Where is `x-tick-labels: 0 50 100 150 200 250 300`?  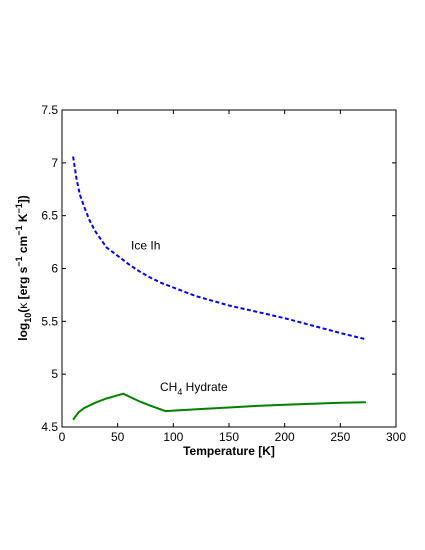 x-tick-labels: 0 50 100 150 200 250 300 is located at coordinates (233, 437).